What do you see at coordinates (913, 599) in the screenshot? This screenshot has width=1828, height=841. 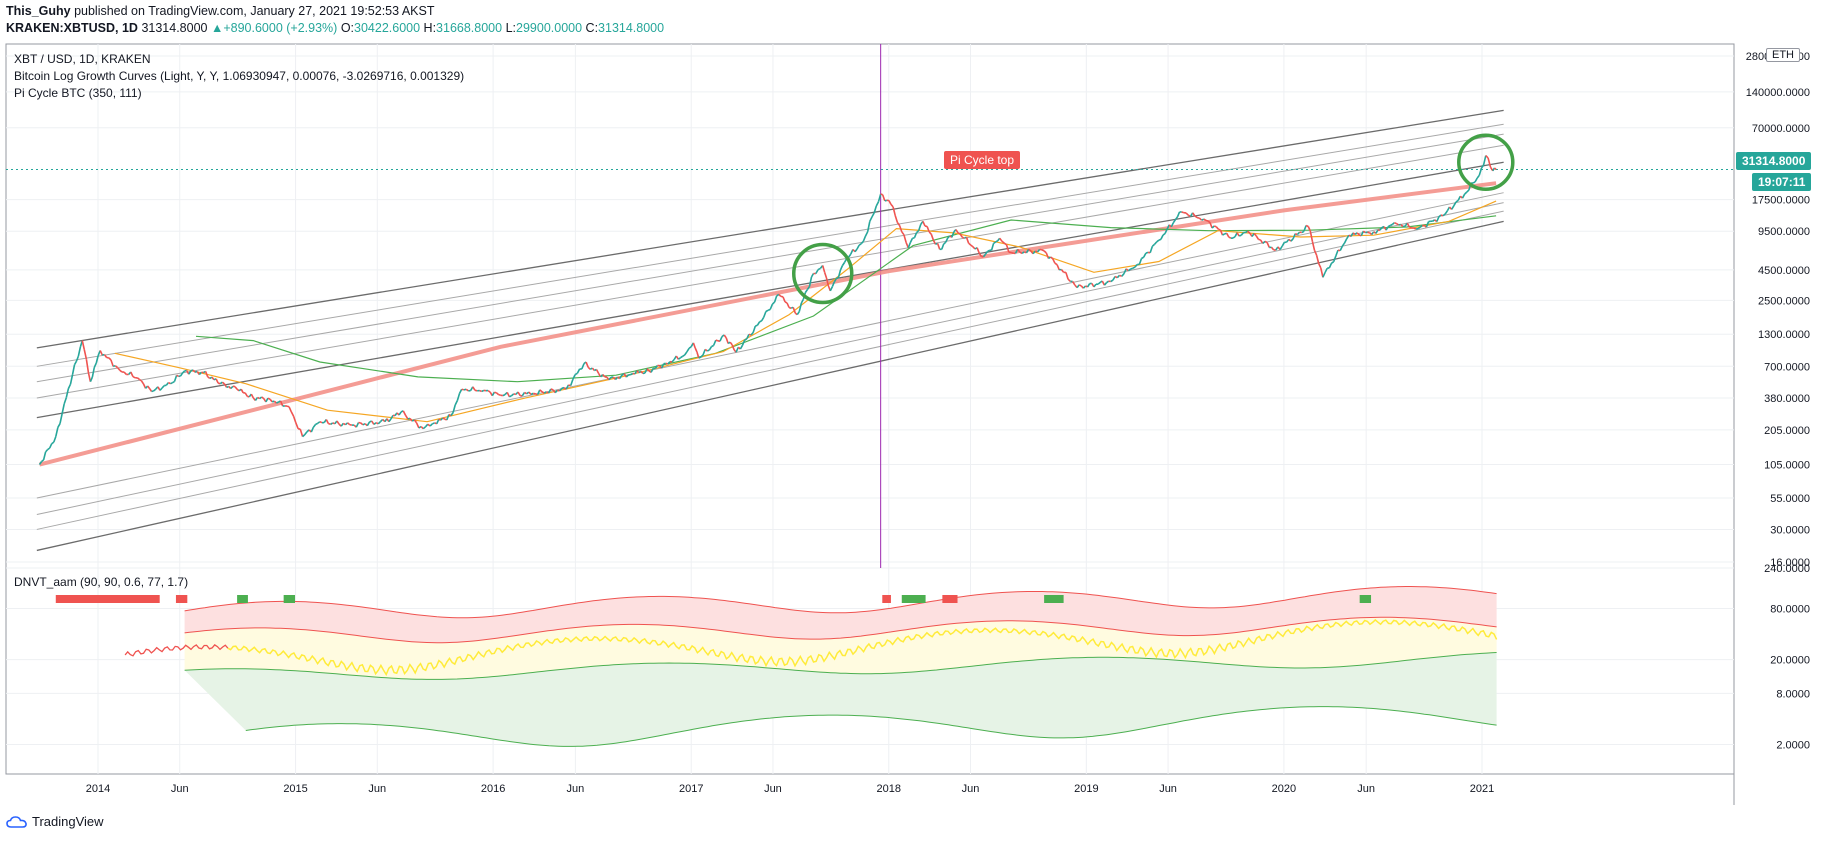 I see `signal-marker` at bounding box center [913, 599].